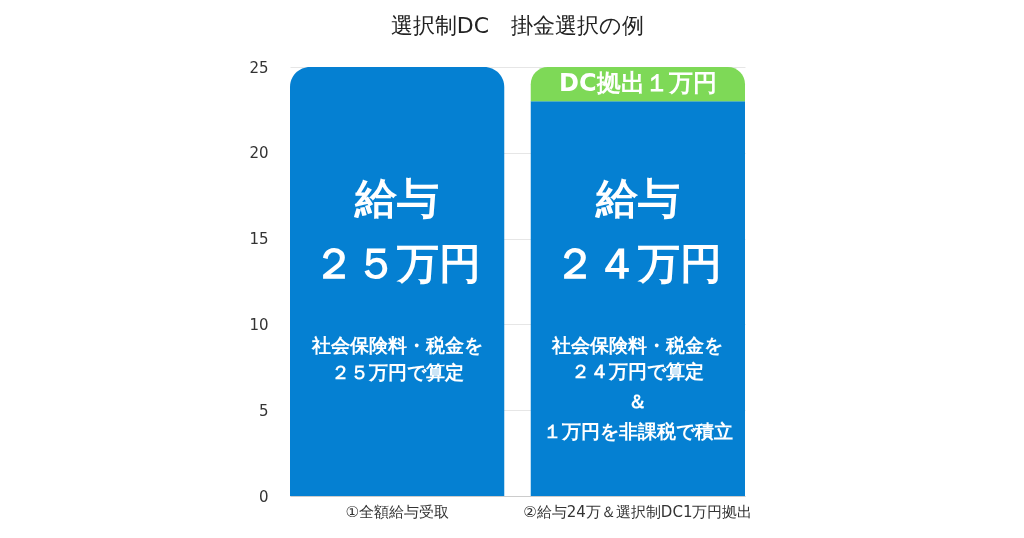  Describe the element at coordinates (397, 372) in the screenshot. I see `annotation: ２５万円で算定` at that location.